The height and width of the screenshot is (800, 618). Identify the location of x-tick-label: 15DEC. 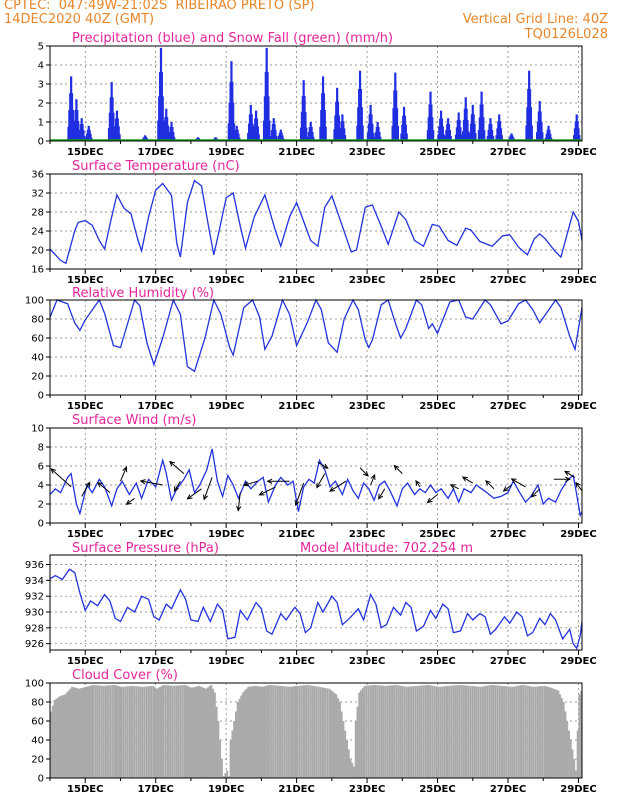
(85, 534).